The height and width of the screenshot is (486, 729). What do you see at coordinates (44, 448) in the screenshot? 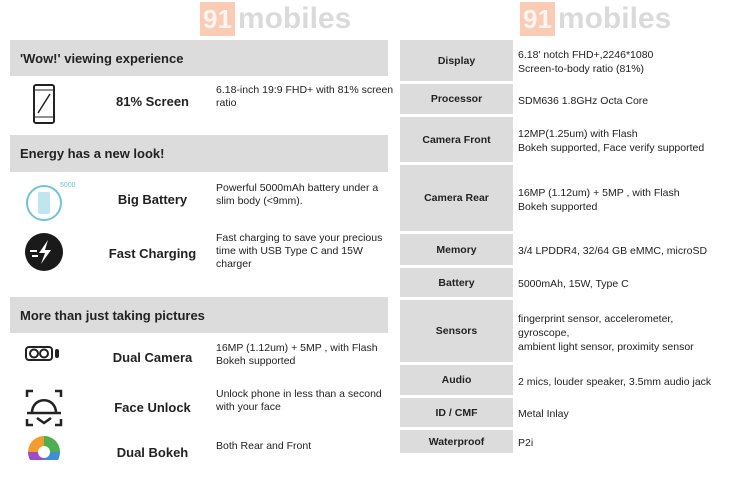
I see `aperture-icon` at bounding box center [44, 448].